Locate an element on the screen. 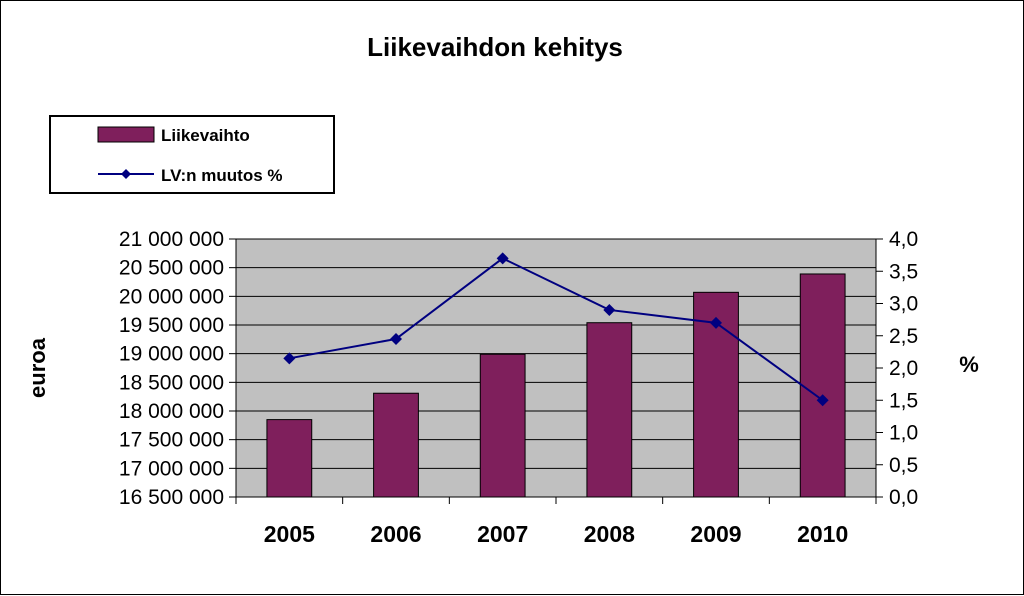 The height and width of the screenshot is (596, 1024). y-right-tick-label: 0,0 is located at coordinates (903, 497).